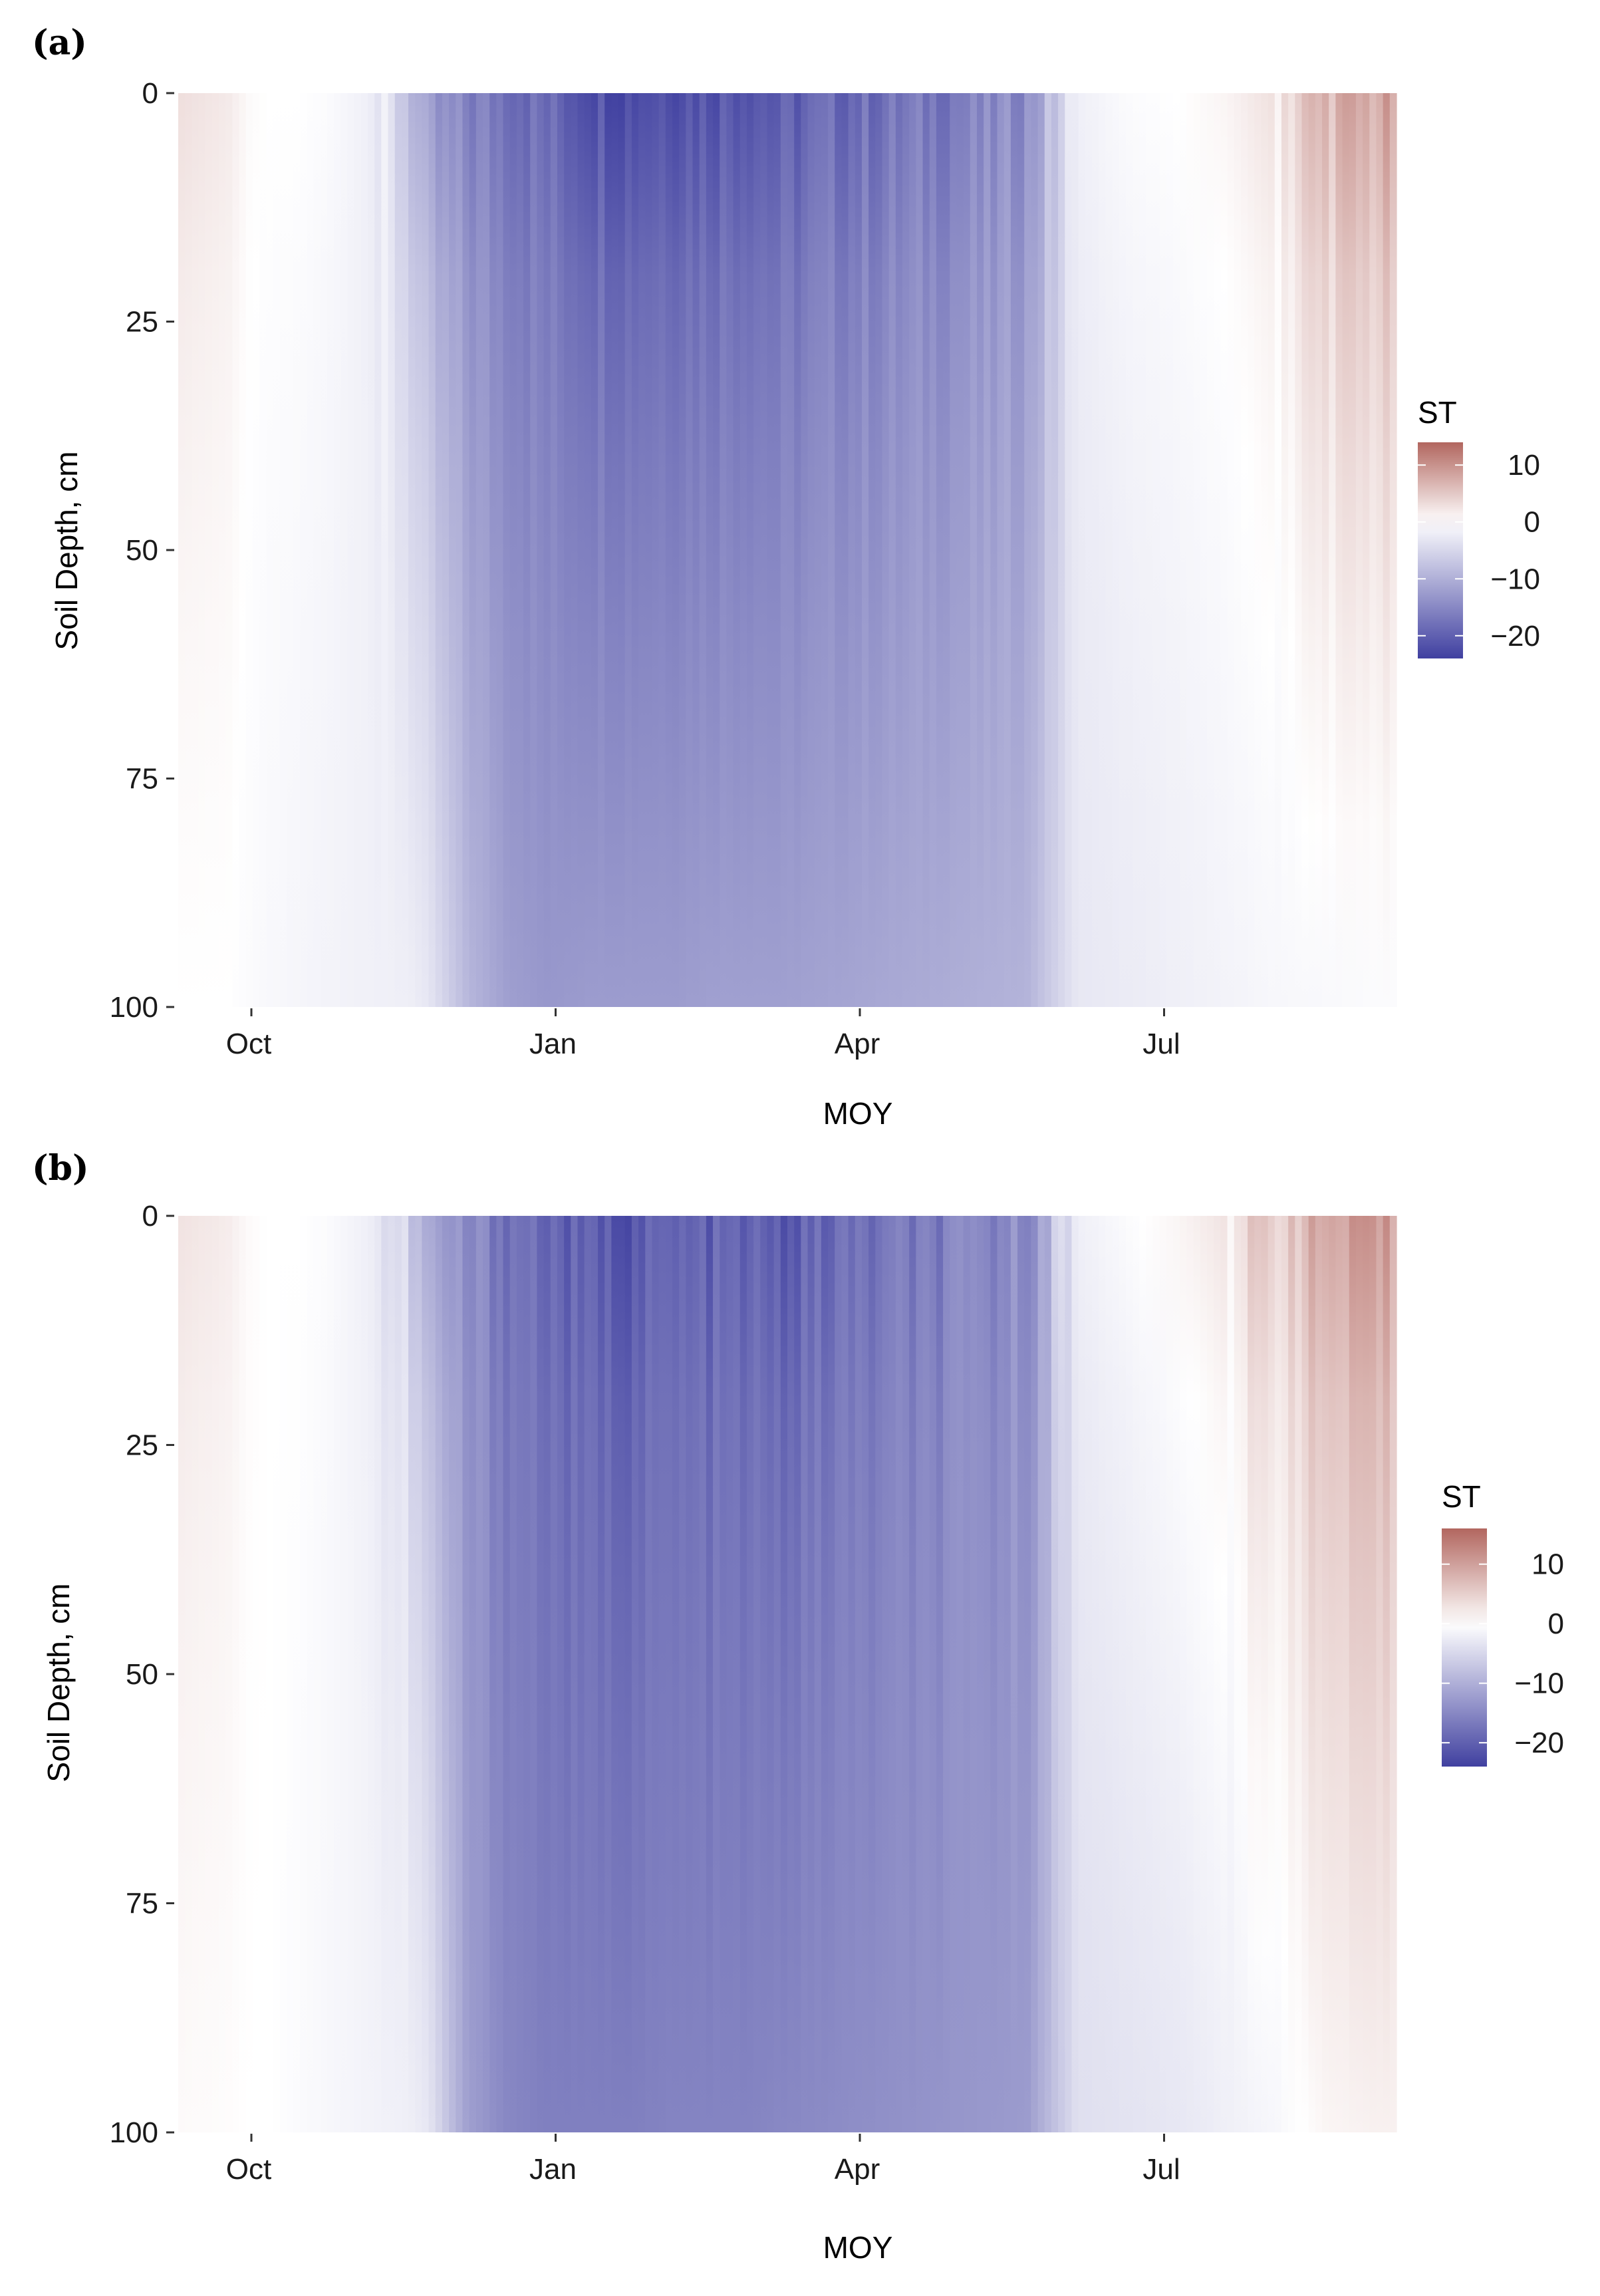 The height and width of the screenshot is (2296, 1600). What do you see at coordinates (248, 1044) in the screenshot?
I see `x-tick-label: Oct` at bounding box center [248, 1044].